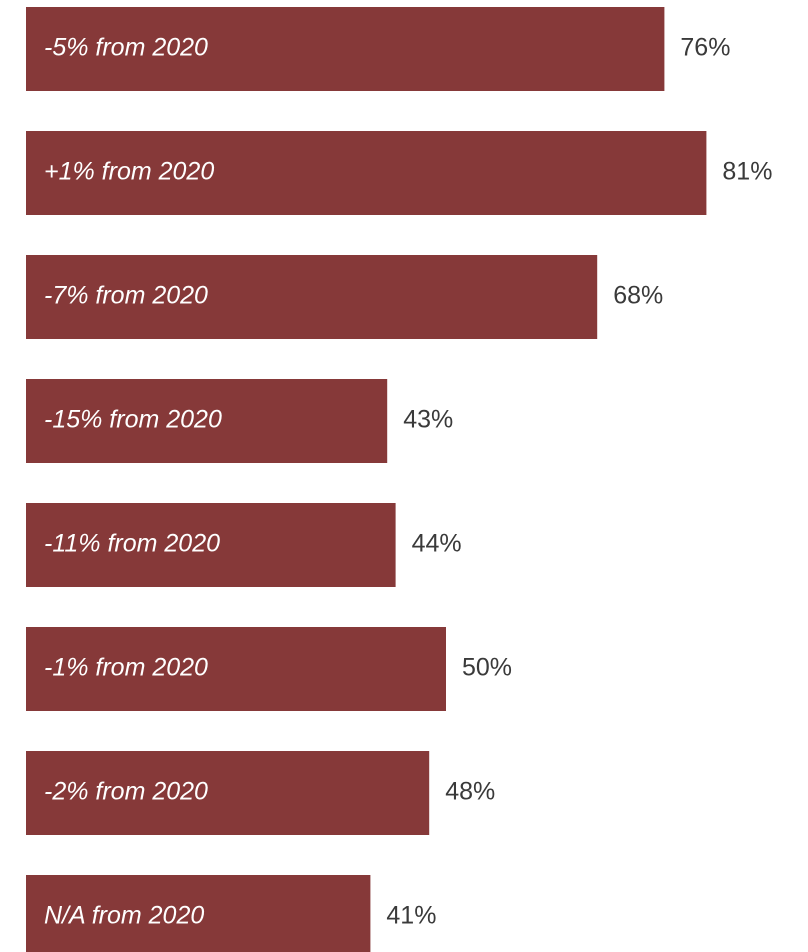 This screenshot has width=808, height=952. What do you see at coordinates (344, 297) in the screenshot?
I see `bar-group: -7% from 2020 68%` at bounding box center [344, 297].